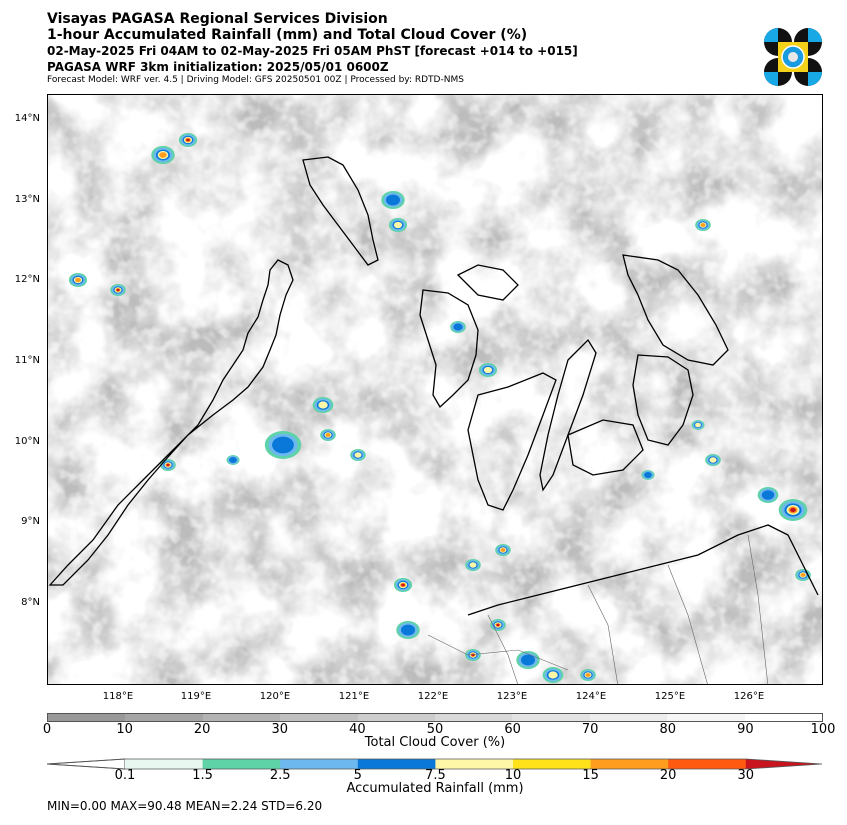 This screenshot has width=847, height=825. I want to click on rainfall-title: Accumulated Rainfall (mm), so click(435, 788).